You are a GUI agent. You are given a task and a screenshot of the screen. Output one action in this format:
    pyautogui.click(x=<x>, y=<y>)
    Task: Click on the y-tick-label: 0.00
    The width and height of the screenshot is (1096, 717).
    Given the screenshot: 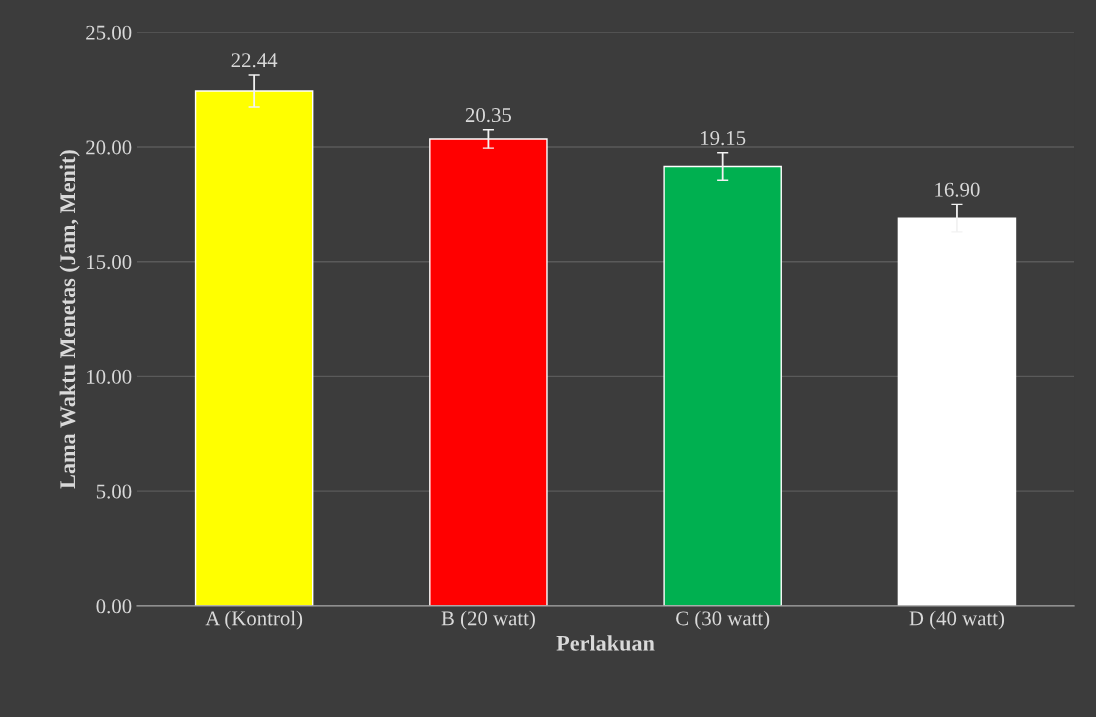 What is the action you would take?
    pyautogui.click(x=114, y=606)
    